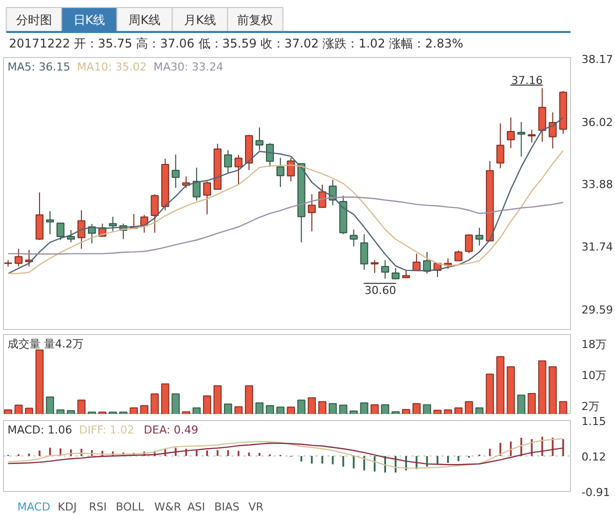  What do you see at coordinates (171, 430) in the screenshot?
I see `series-label: DEA: 0.49` at bounding box center [171, 430].